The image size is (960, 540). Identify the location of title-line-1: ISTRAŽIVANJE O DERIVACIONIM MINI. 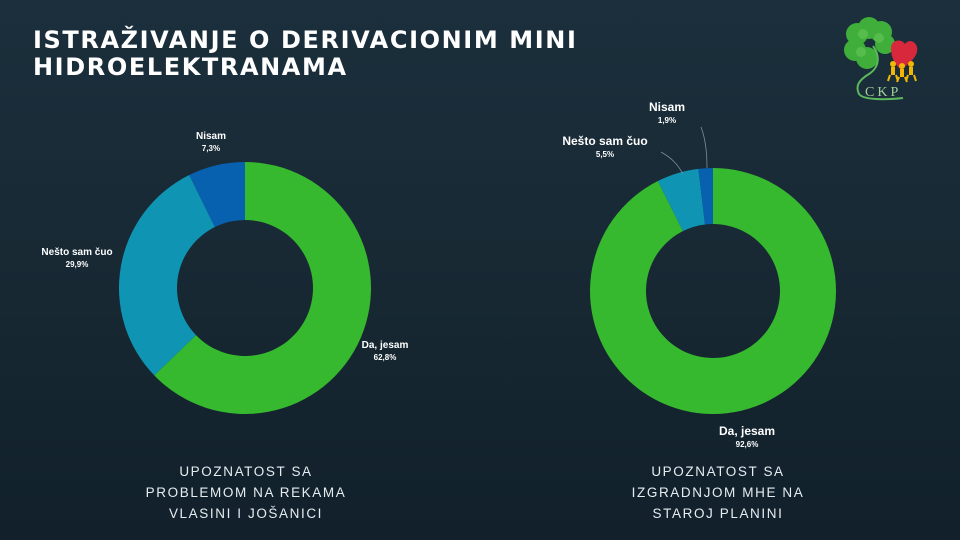
(305, 40).